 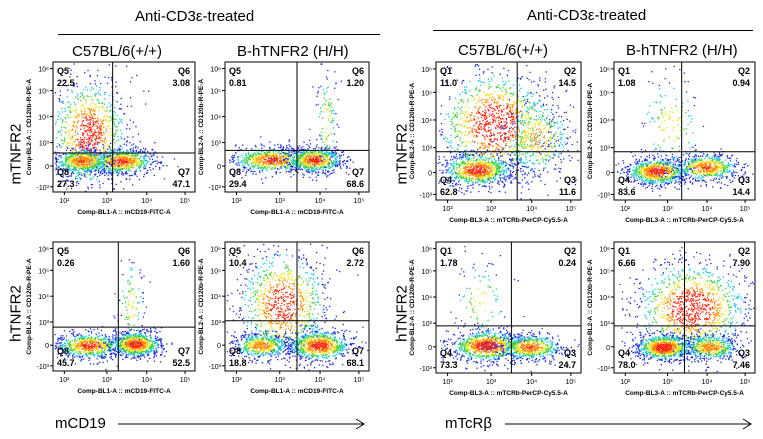 What do you see at coordinates (241, 424) in the screenshot?
I see `left-arrow` at bounding box center [241, 424].